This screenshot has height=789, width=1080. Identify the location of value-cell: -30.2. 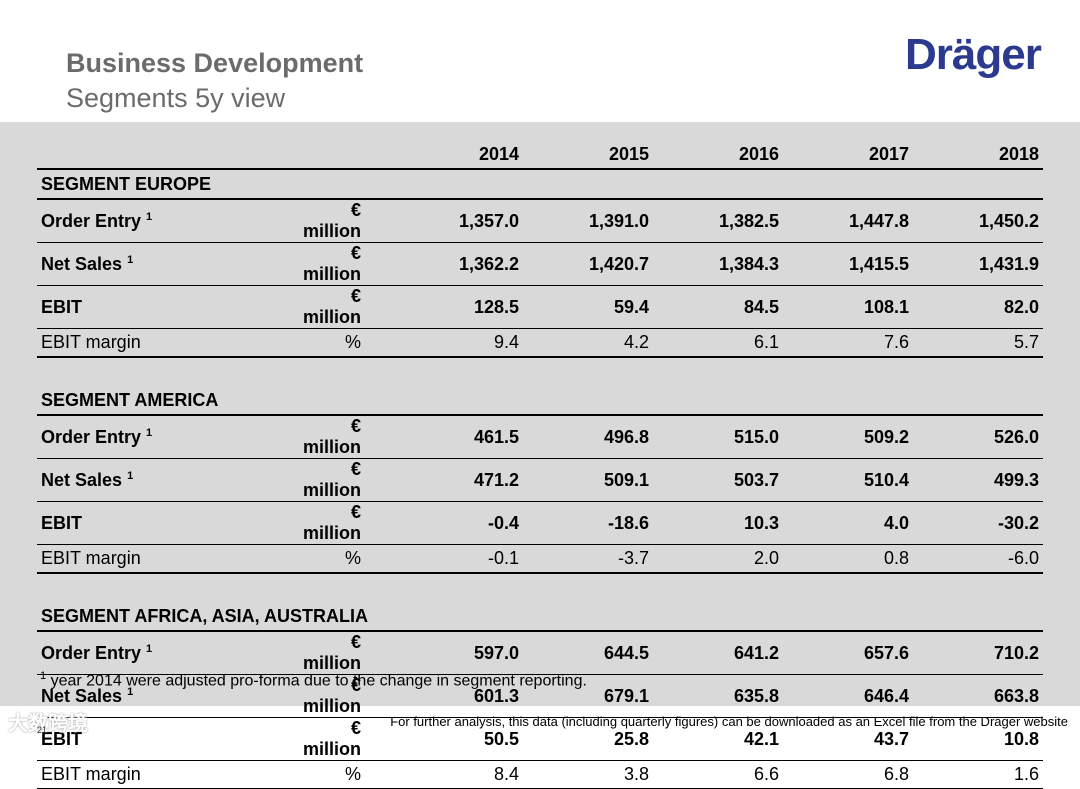
(978, 523).